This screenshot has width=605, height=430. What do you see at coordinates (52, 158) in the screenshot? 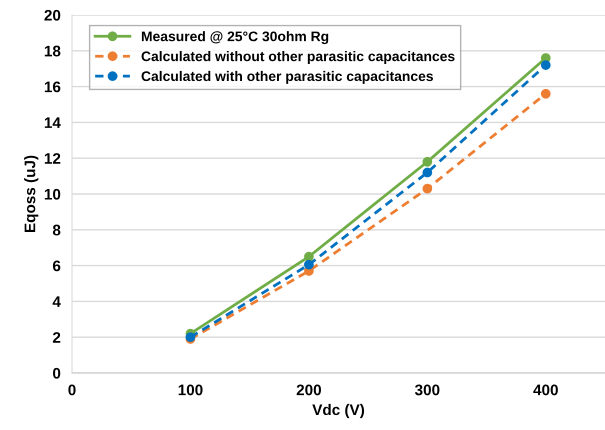
I see `y-tick-label: 12` at bounding box center [52, 158].